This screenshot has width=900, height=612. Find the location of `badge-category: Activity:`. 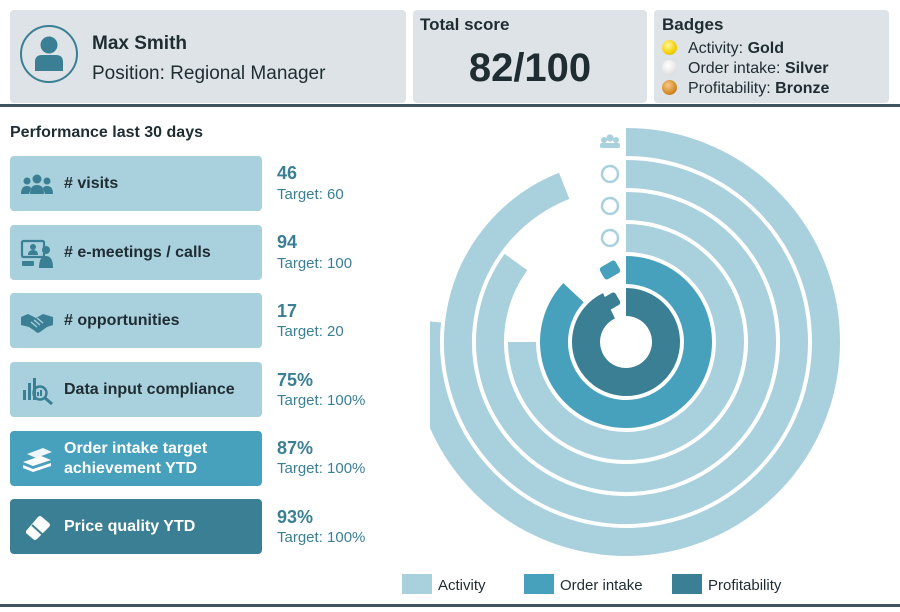

badge-category: Activity: is located at coordinates (716, 48).